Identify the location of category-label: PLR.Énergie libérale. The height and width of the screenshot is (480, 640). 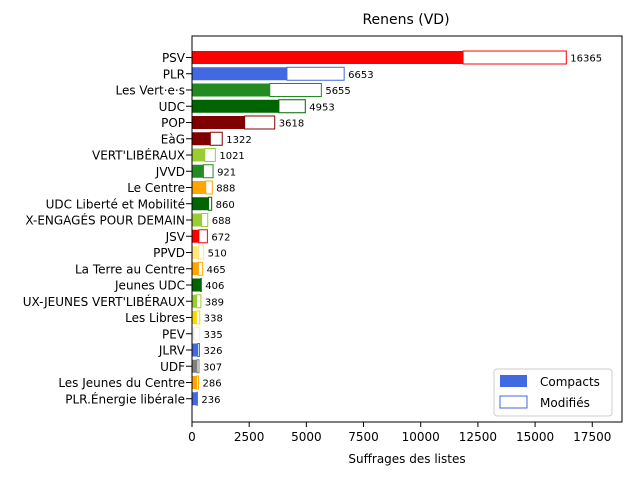
(125, 398).